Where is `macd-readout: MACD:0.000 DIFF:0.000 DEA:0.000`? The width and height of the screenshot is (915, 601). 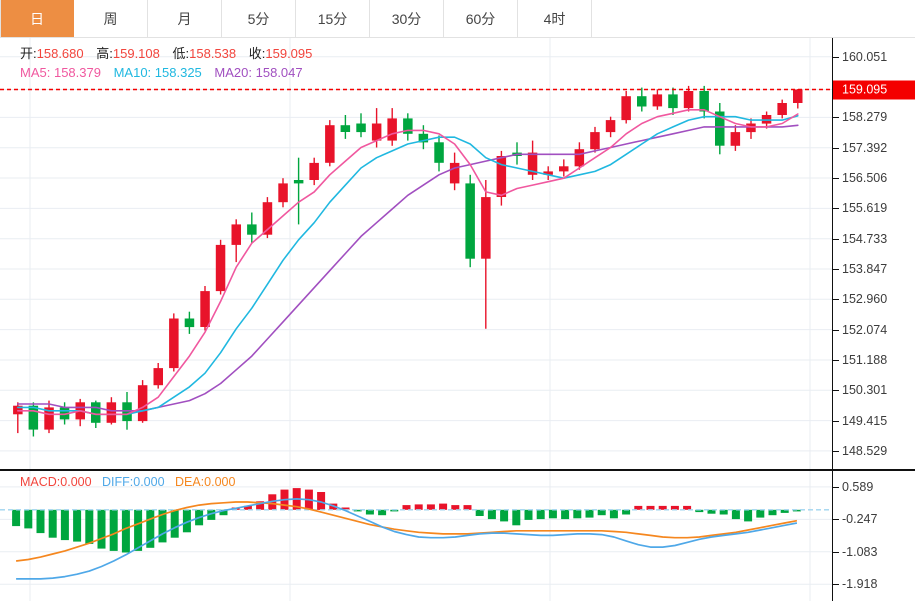
macd-readout: MACD:0.000 DIFF:0.000 DEA:0.000 is located at coordinates (127, 482).